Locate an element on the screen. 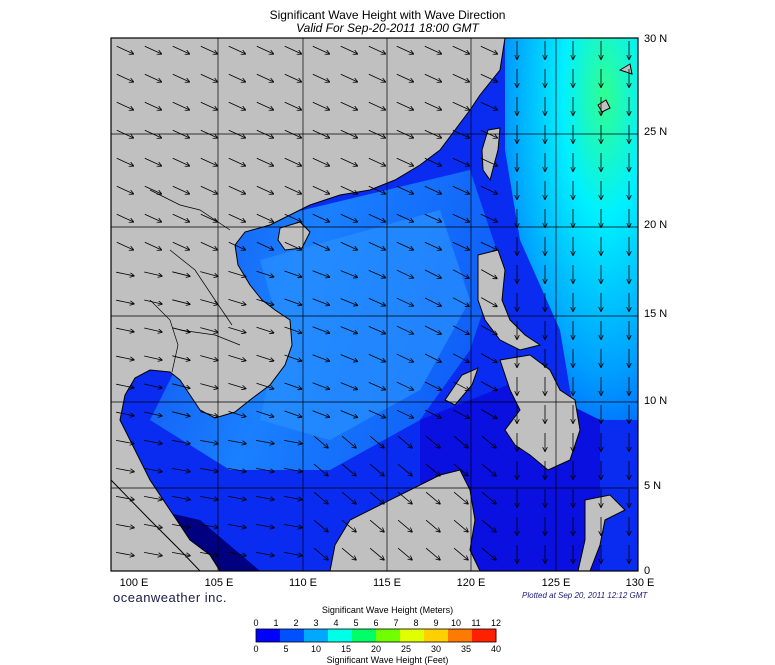 The image size is (775, 665). lon-label: 100 E is located at coordinates (134, 583).